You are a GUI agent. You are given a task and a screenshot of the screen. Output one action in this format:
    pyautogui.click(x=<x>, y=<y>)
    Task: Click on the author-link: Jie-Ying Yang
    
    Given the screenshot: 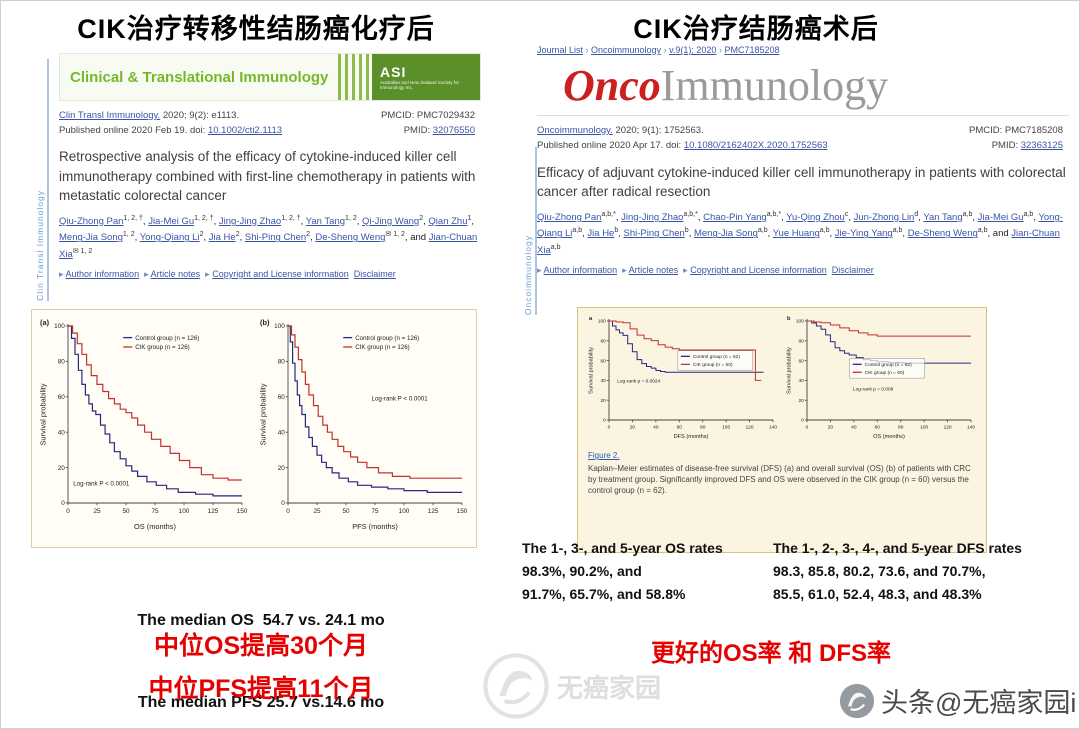 What is the action you would take?
    pyautogui.click(x=863, y=234)
    